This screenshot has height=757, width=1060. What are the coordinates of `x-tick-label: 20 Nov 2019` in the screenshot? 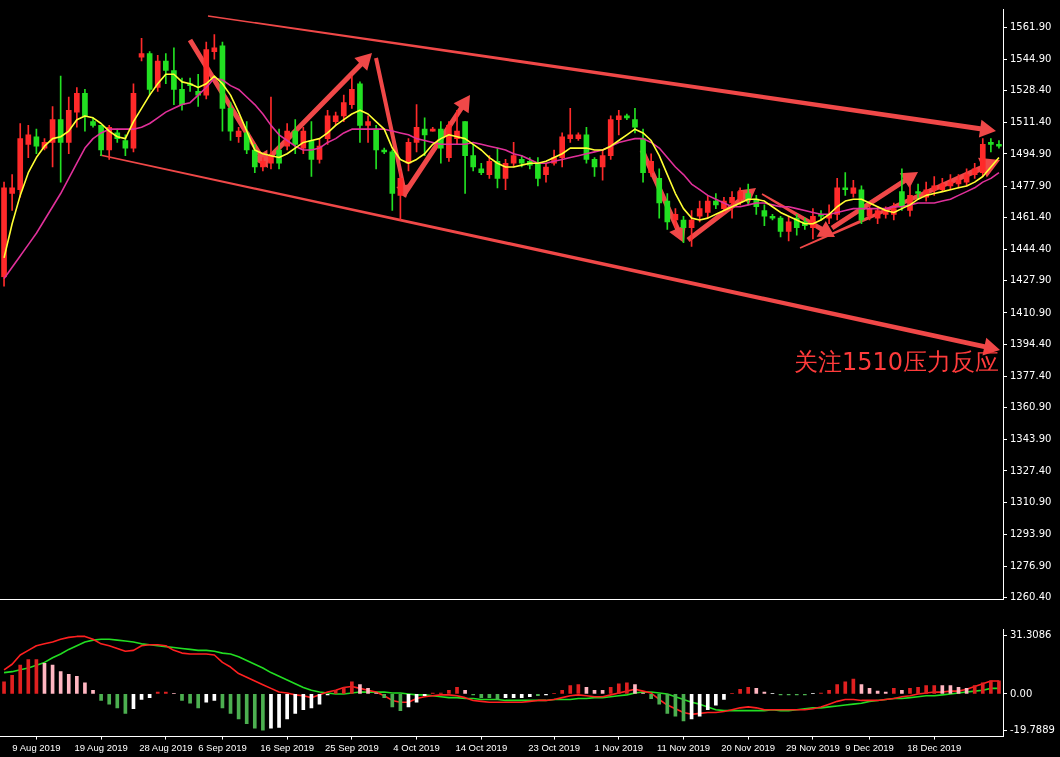 It's located at (748, 747).